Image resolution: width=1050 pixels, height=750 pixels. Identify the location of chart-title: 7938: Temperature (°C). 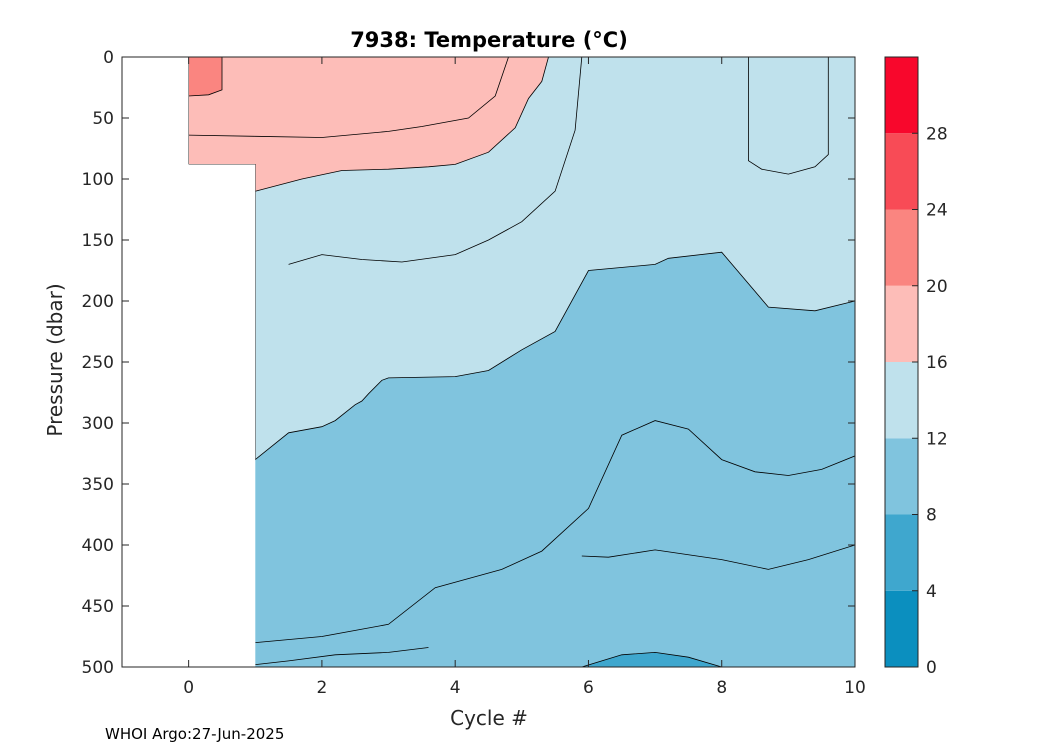
(489, 40).